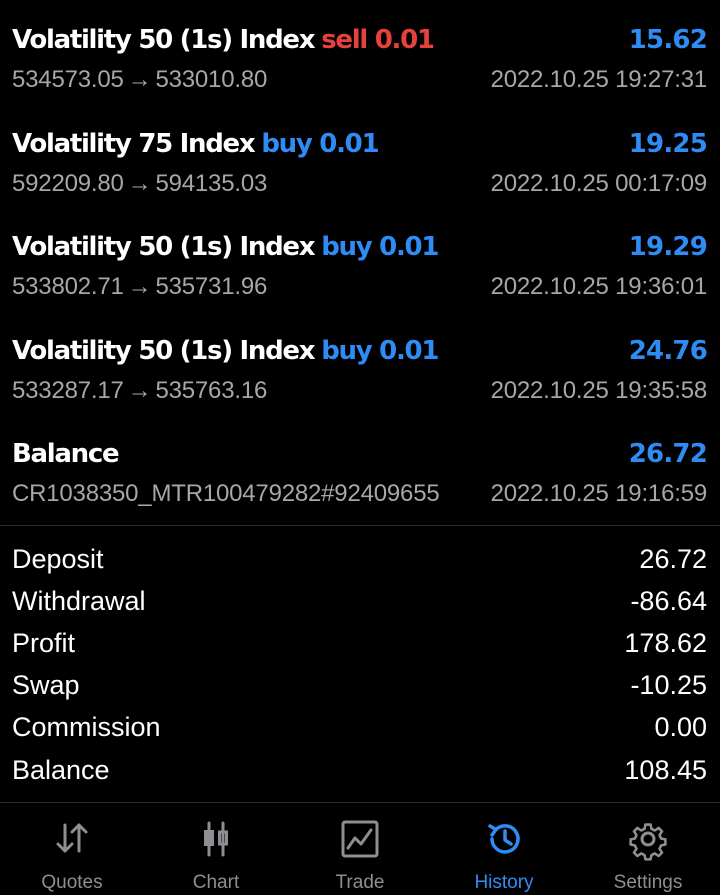 The height and width of the screenshot is (895, 720). What do you see at coordinates (504, 839) in the screenshot?
I see `history-clock-icon` at bounding box center [504, 839].